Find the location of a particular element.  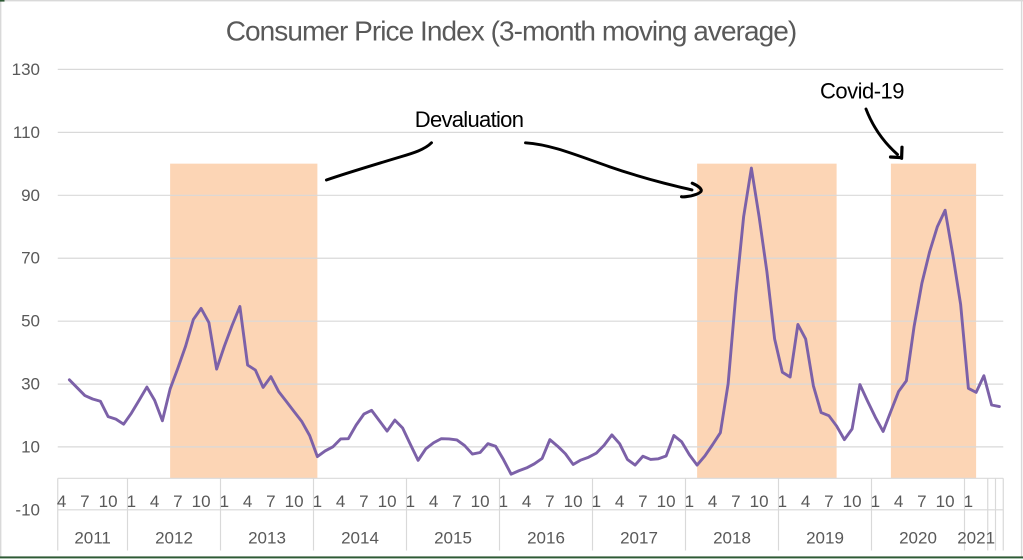

svg-text: 110 is located at coordinates (26, 132).